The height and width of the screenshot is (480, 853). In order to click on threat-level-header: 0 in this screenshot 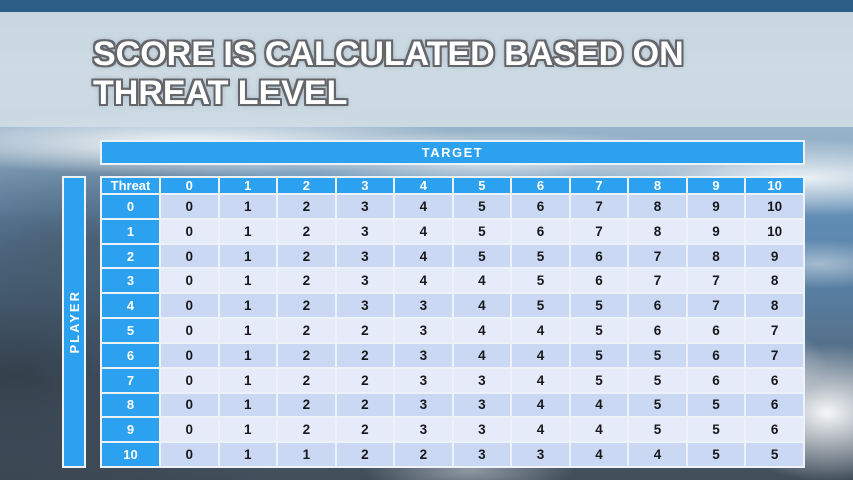, I will do `click(130, 206)`.